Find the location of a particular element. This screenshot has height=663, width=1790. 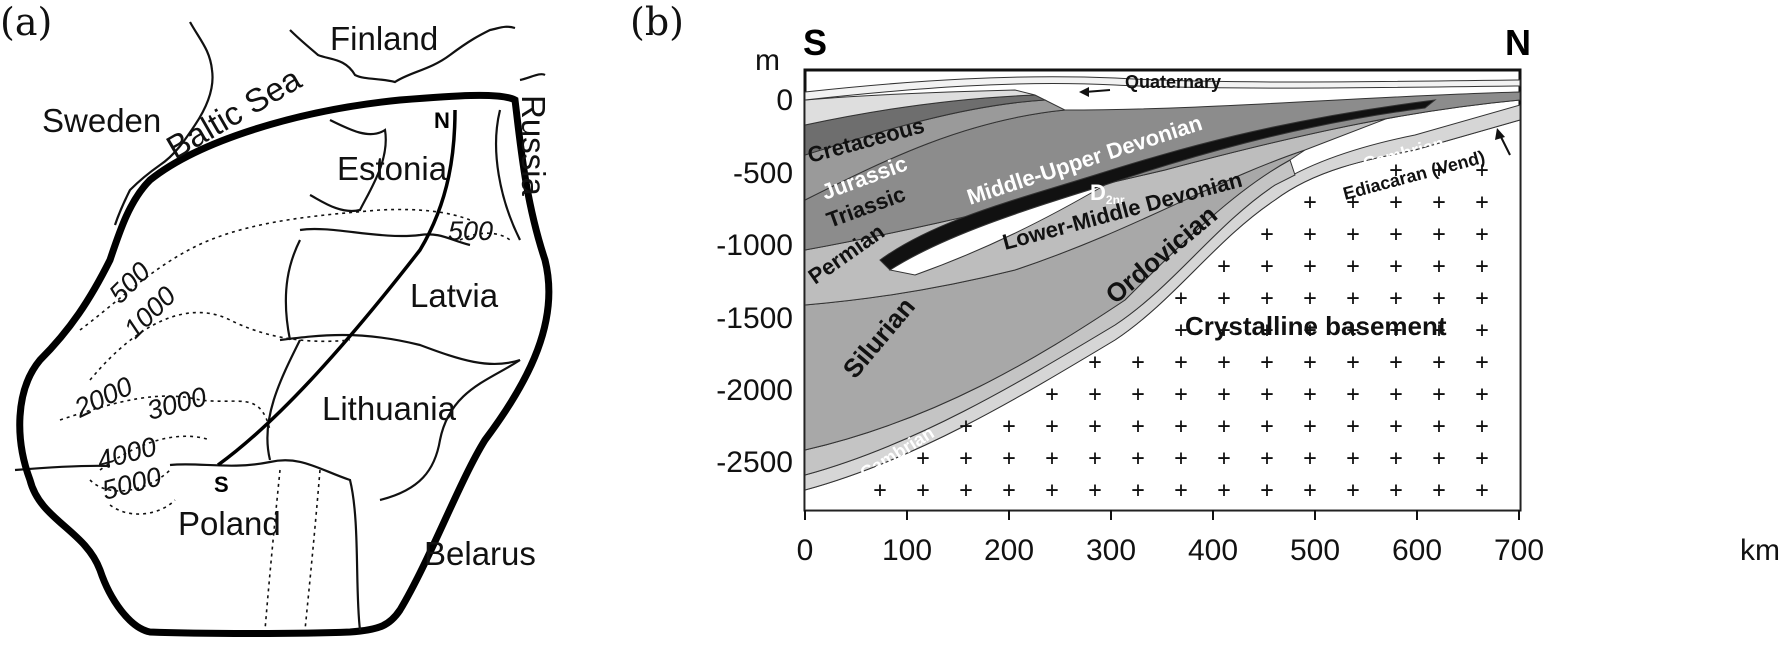

lithuania-poland-border is located at coordinates (265, 545).